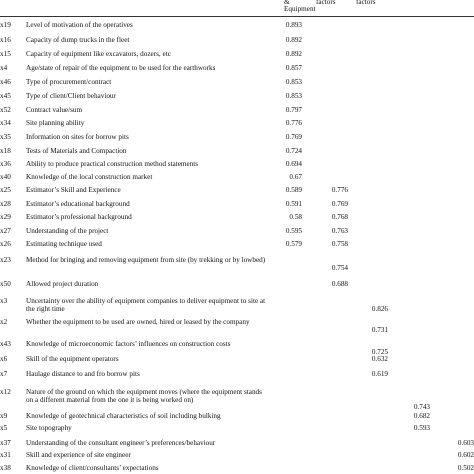 The height and width of the screenshot is (474, 474). I want to click on row-code: x4, so click(4, 68).